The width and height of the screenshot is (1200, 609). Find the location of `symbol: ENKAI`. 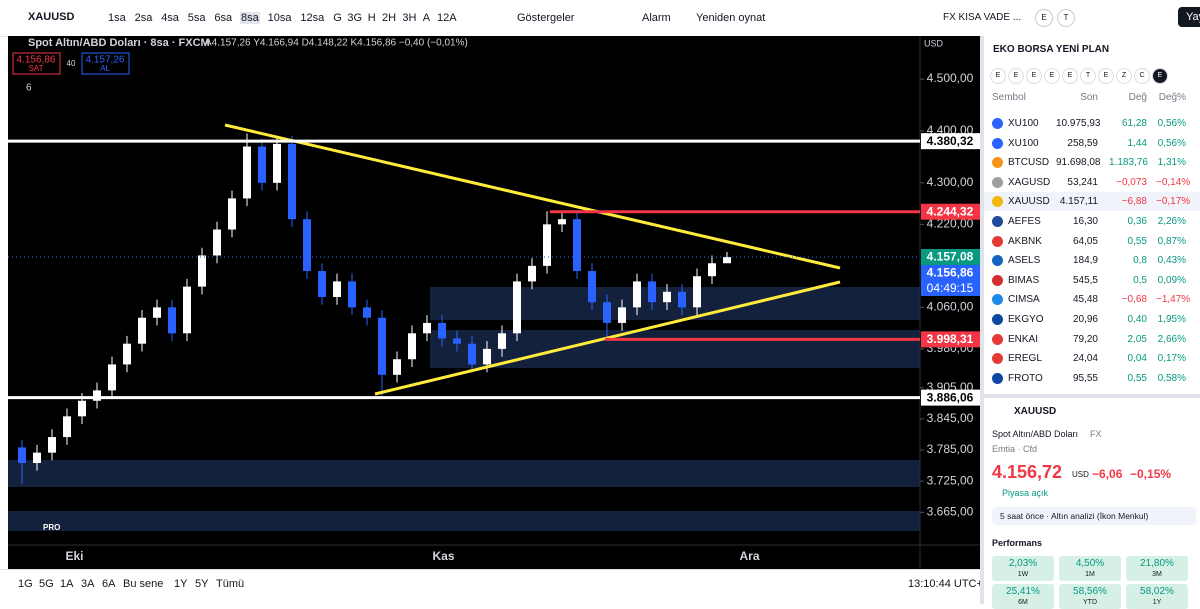

symbol: ENKAI is located at coordinates (1023, 339).